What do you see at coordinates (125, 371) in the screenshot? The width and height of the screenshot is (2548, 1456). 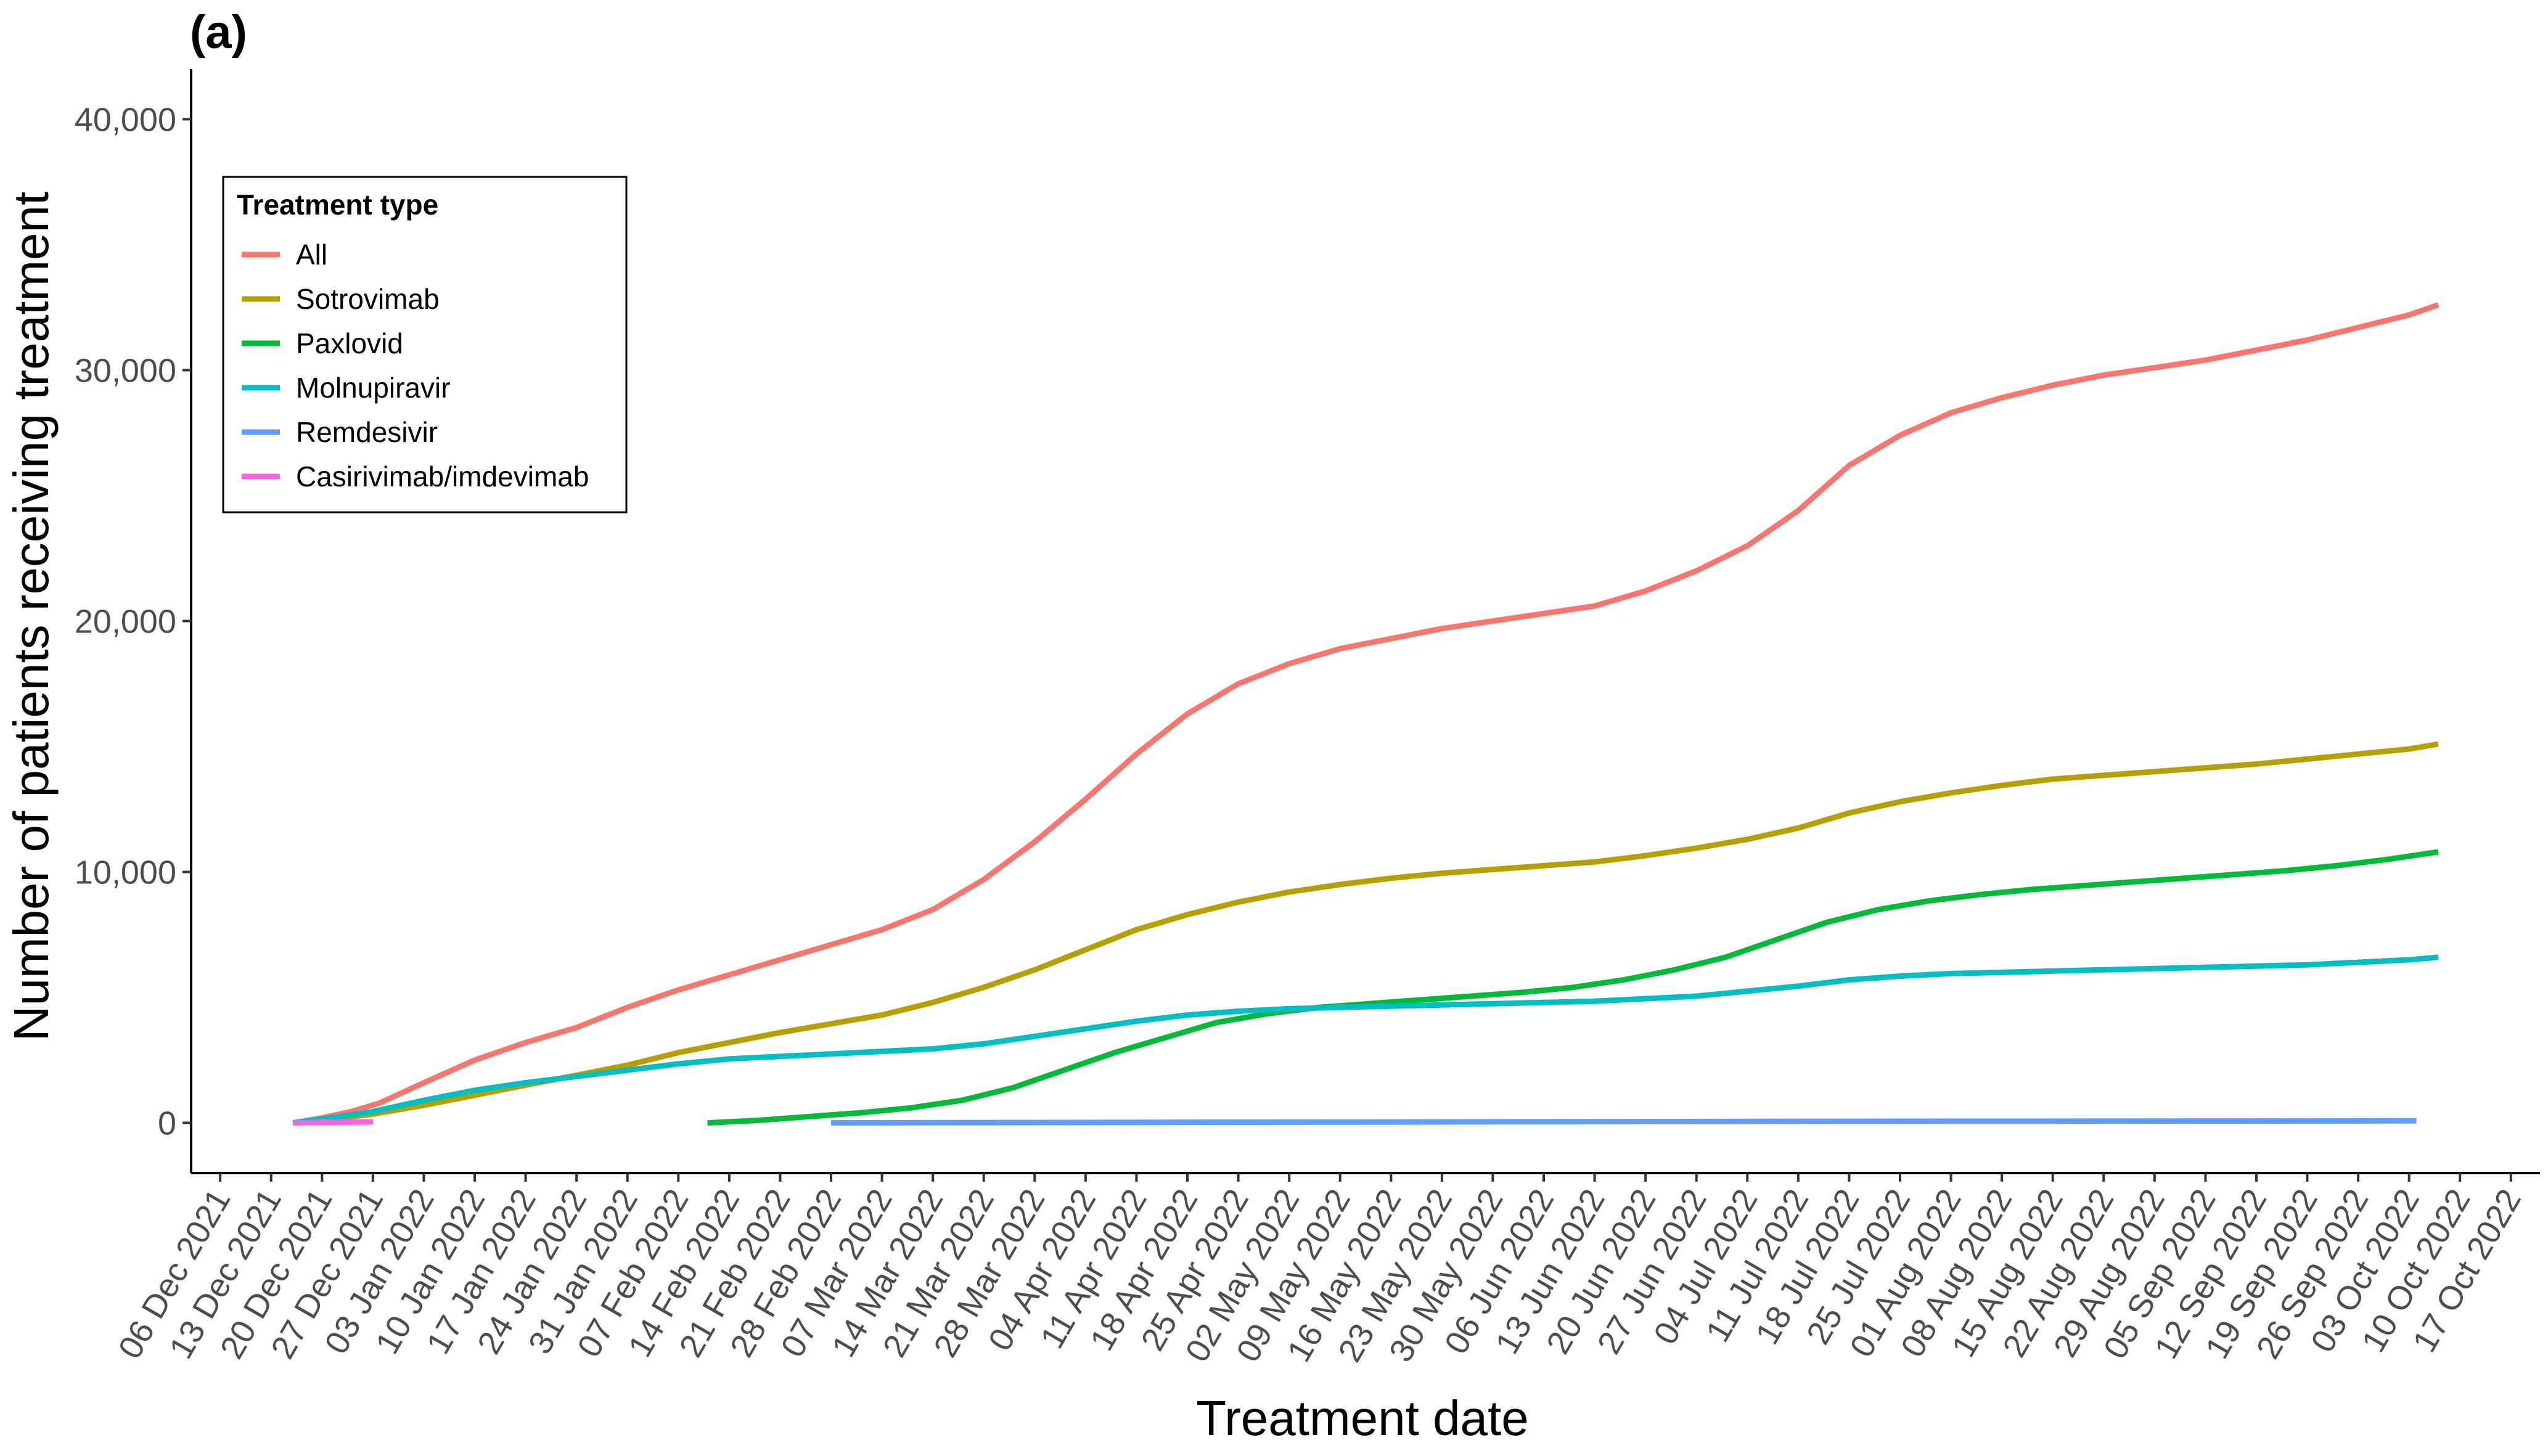 I see `y-tick-label: 30,000` at bounding box center [125, 371].